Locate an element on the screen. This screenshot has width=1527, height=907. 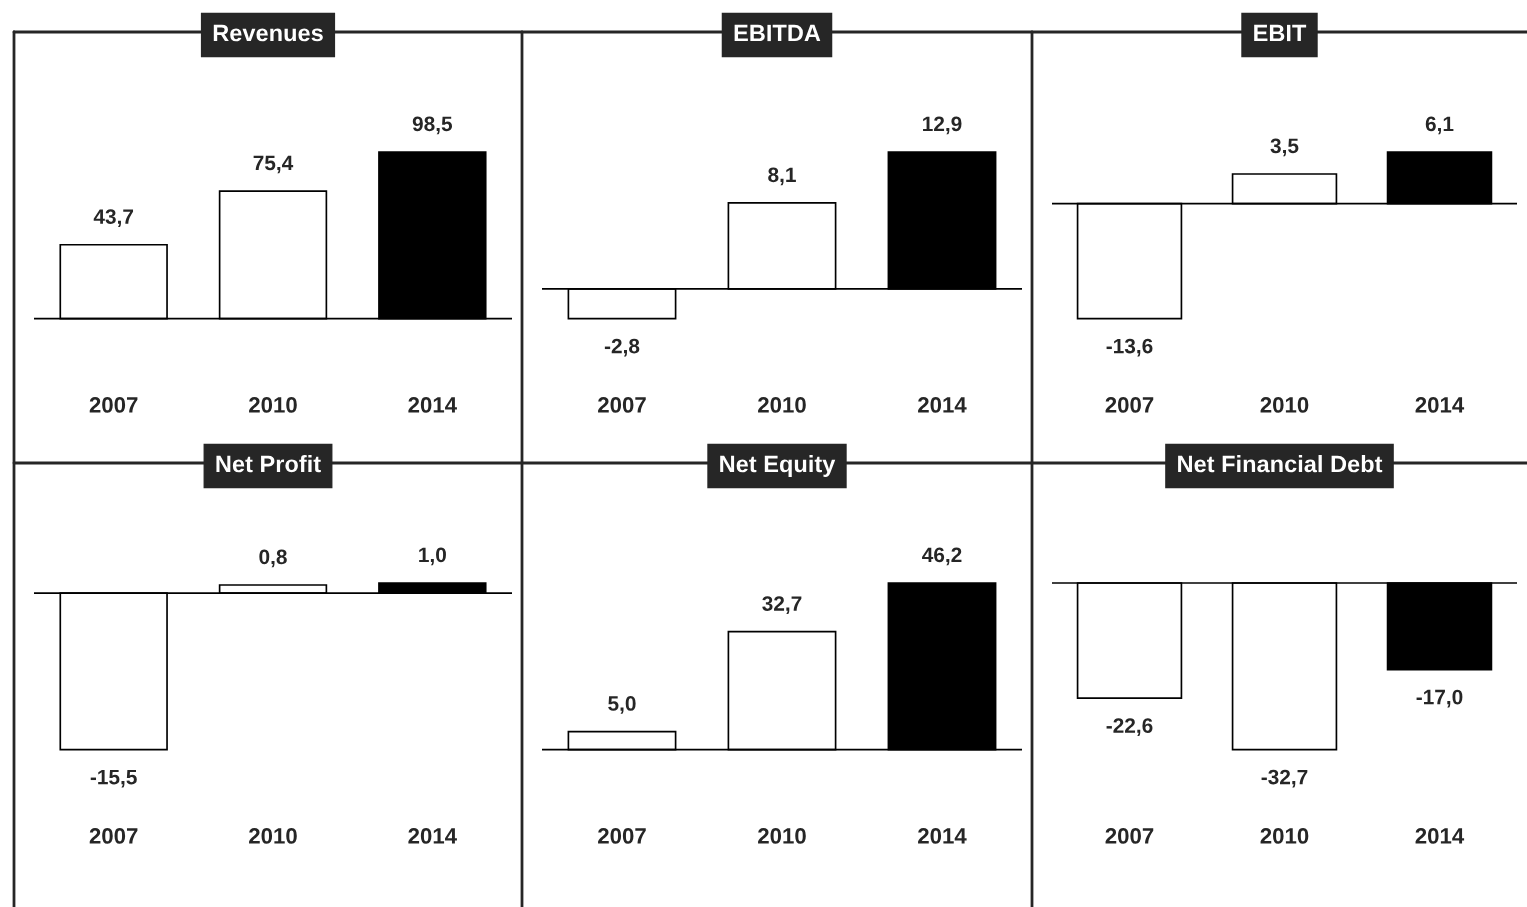
chart-title: EBITDA is located at coordinates (777, 33).